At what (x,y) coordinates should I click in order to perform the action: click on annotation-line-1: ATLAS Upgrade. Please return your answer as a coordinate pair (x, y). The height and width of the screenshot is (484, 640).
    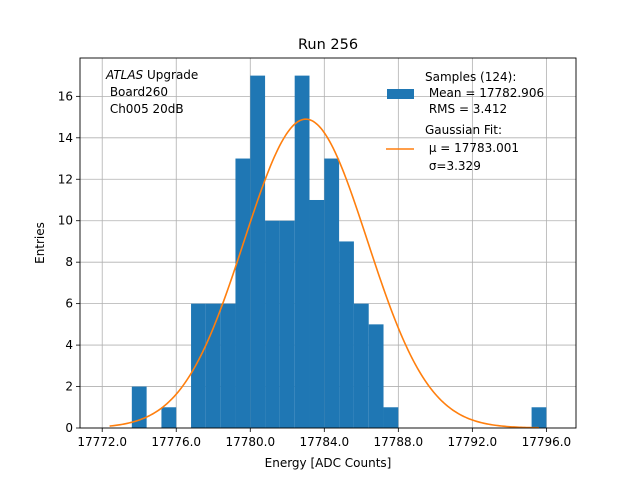
    Looking at the image, I should click on (151, 75).